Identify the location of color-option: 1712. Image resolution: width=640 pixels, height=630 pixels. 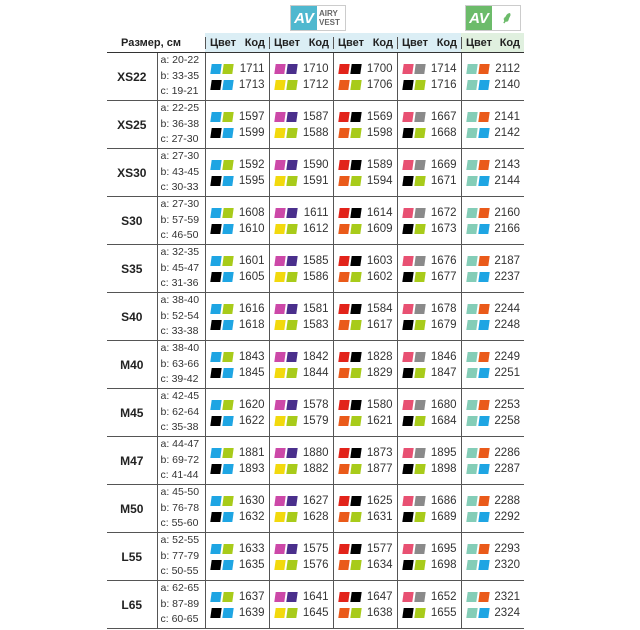
(301, 85).